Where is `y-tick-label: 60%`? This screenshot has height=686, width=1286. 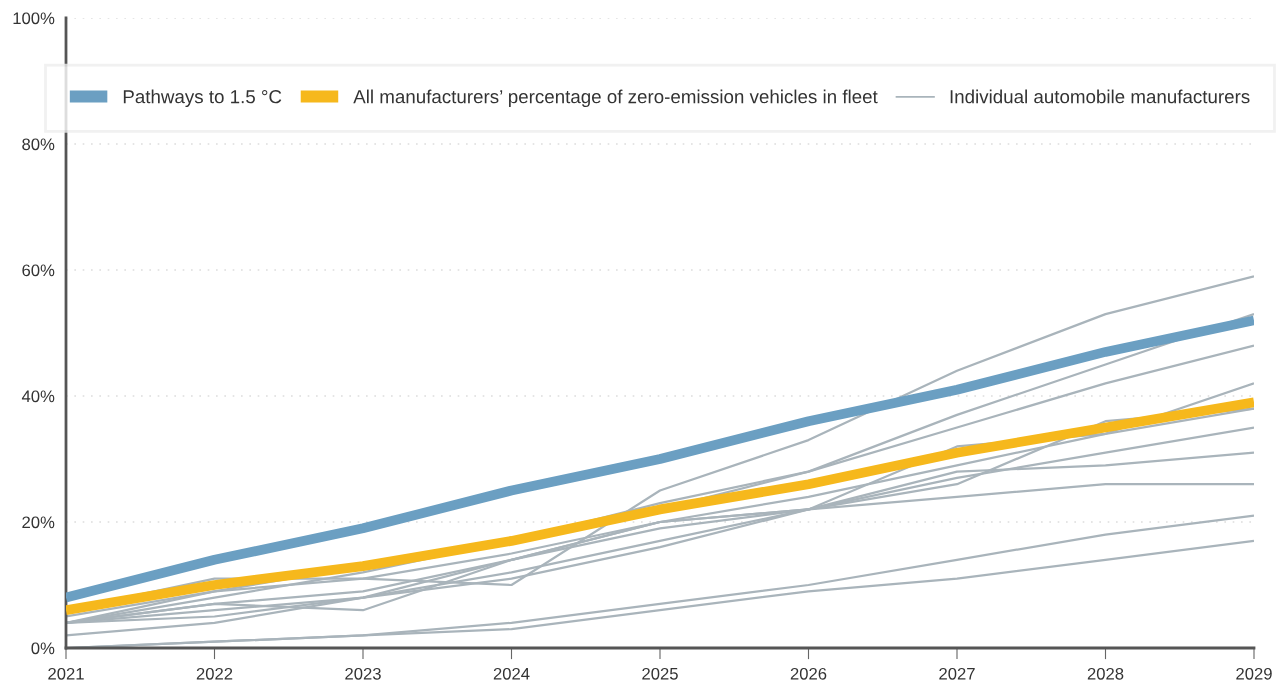
y-tick-label: 60% is located at coordinates (38, 270).